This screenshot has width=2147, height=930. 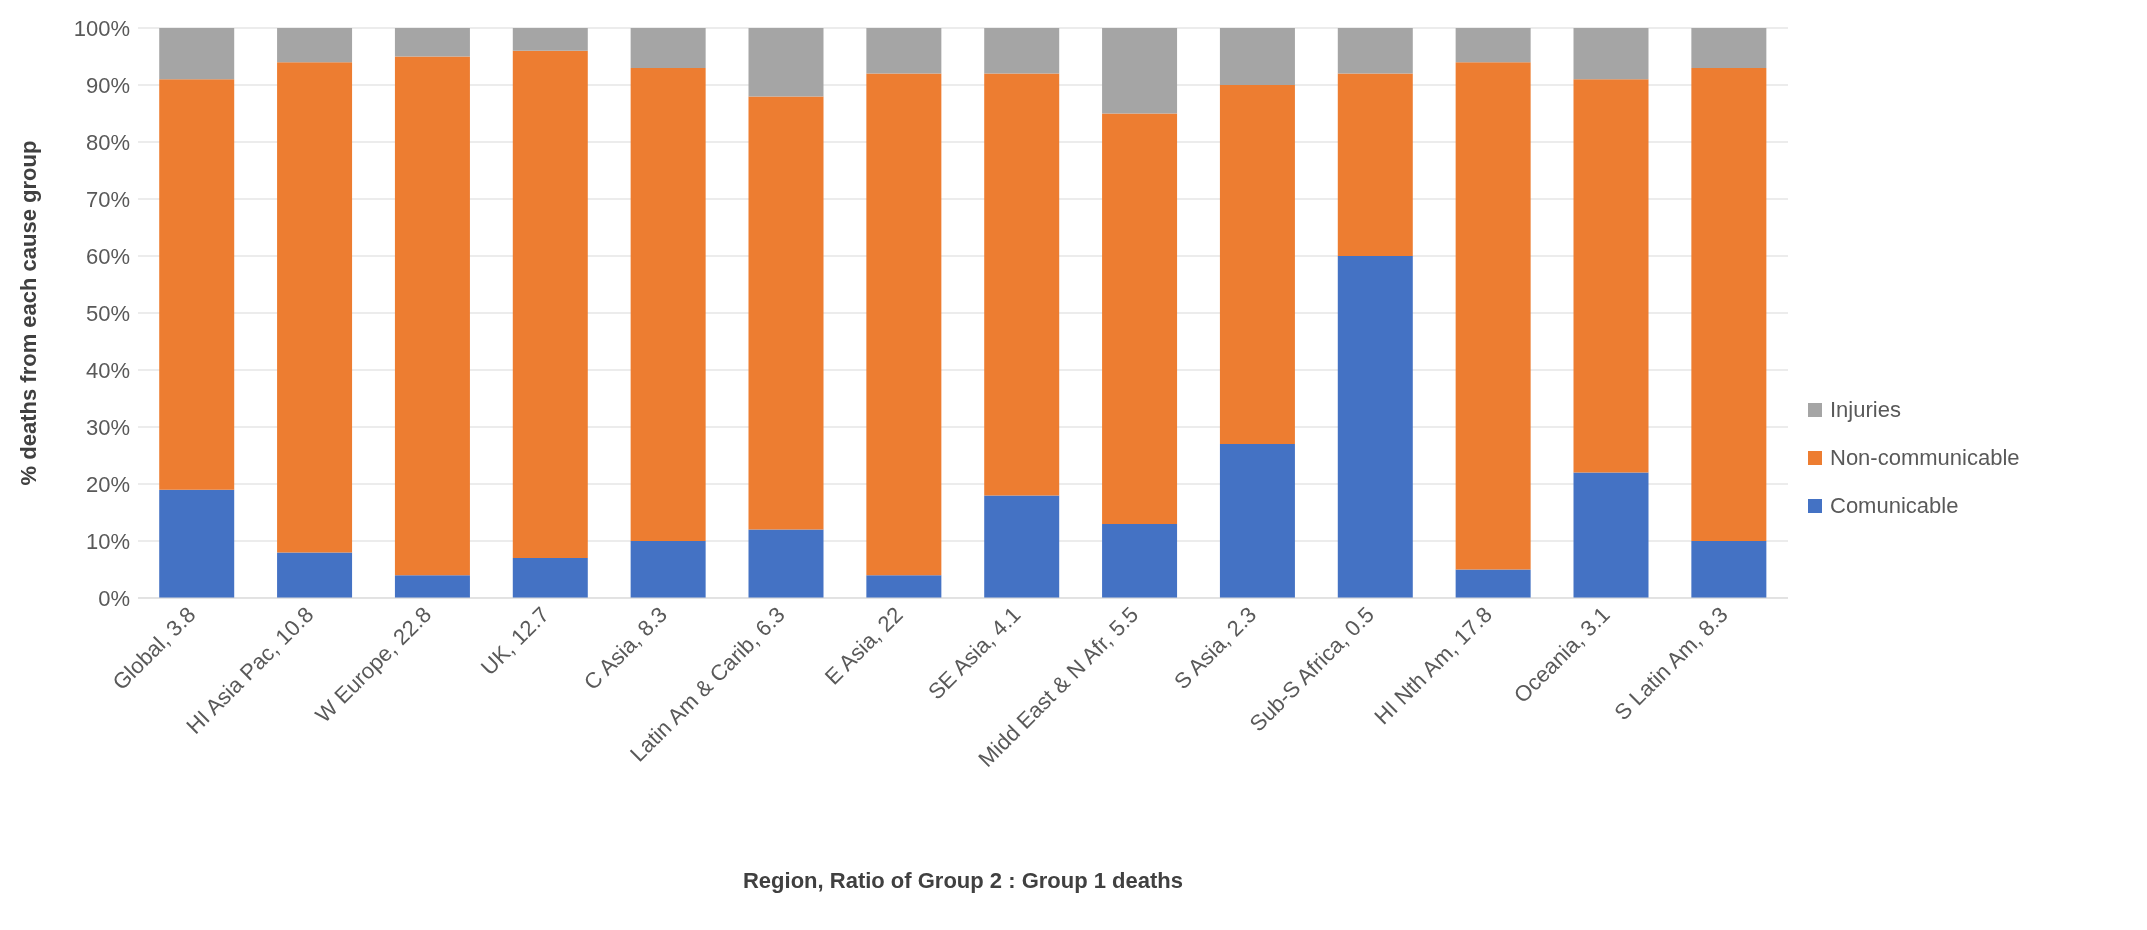 I want to click on x-tick-label: S Asia, 2.3, so click(x=1215, y=647).